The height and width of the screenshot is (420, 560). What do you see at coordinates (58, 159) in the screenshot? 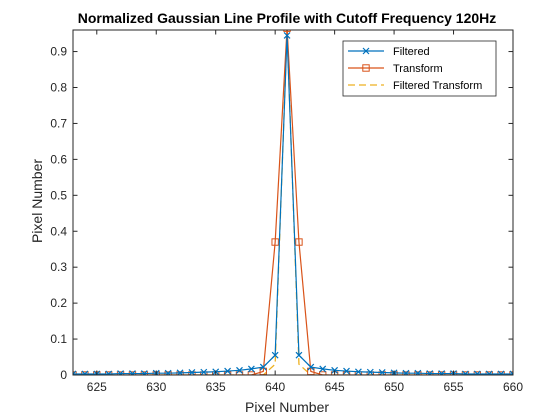
I see `y-tick-label: 0.6` at bounding box center [58, 159].